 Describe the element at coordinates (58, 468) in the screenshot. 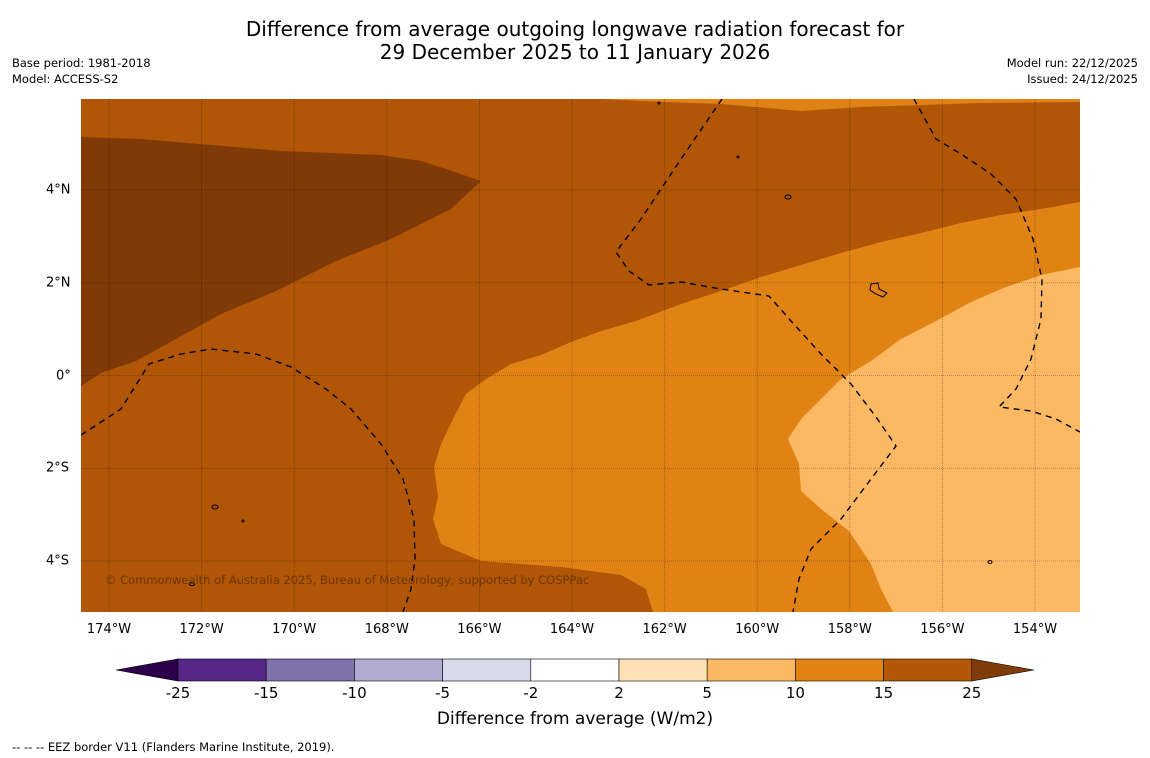

I see `y-tick-label: 2°S` at that location.